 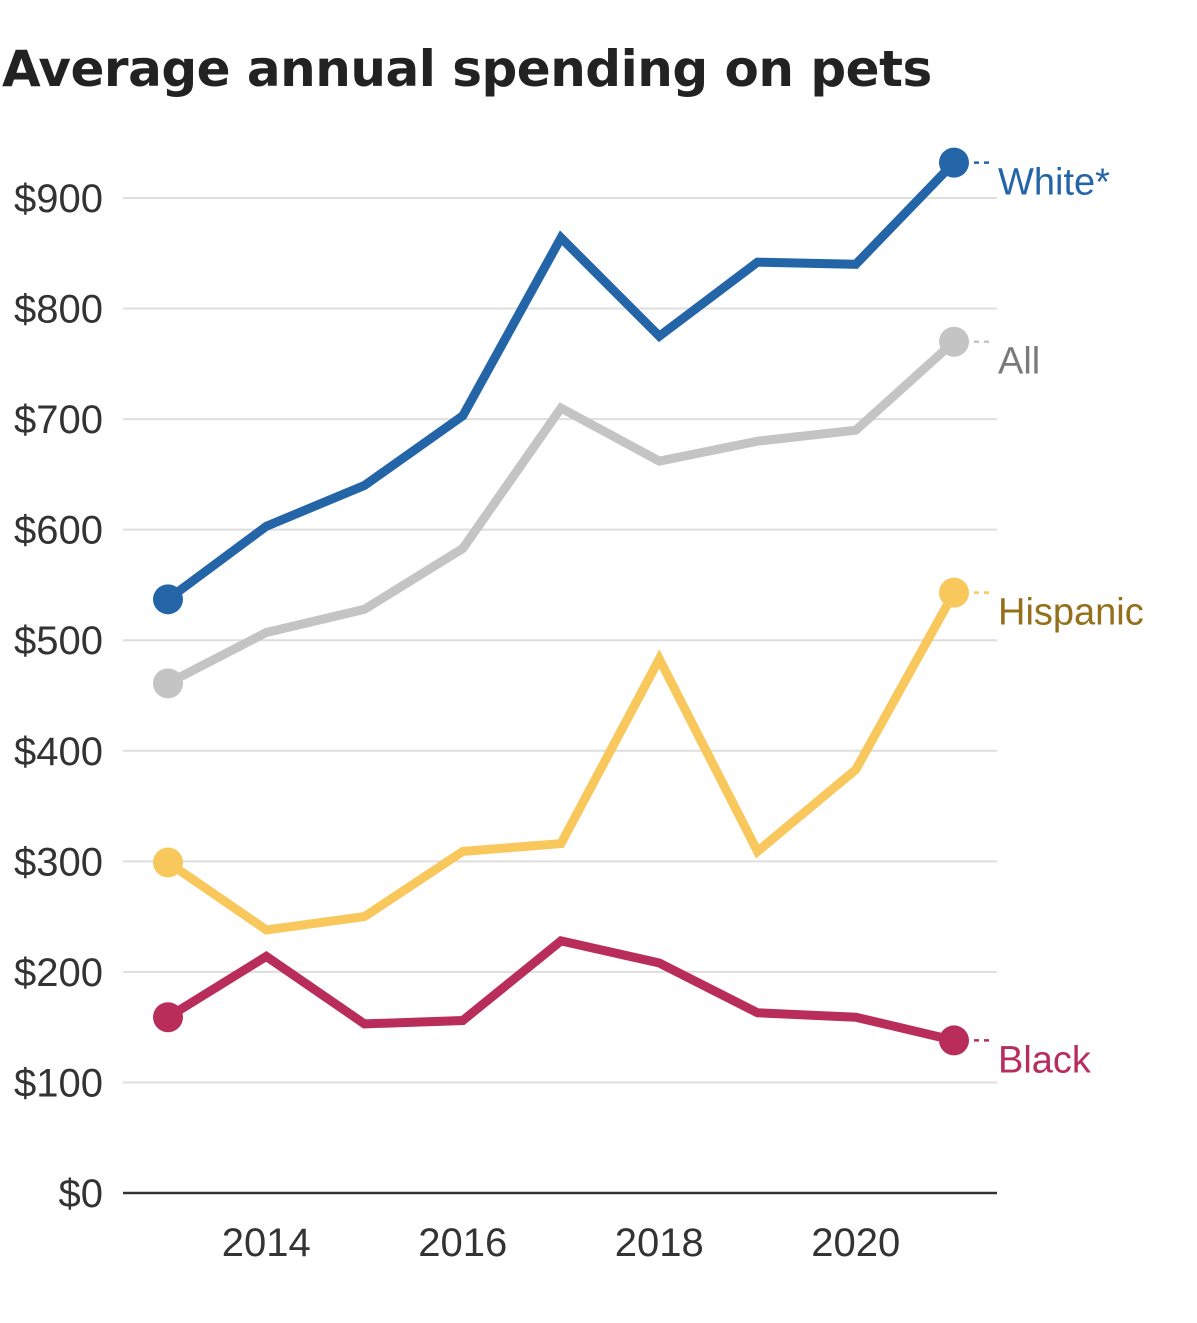 I want to click on y-tick-label: $800, so click(x=58, y=310).